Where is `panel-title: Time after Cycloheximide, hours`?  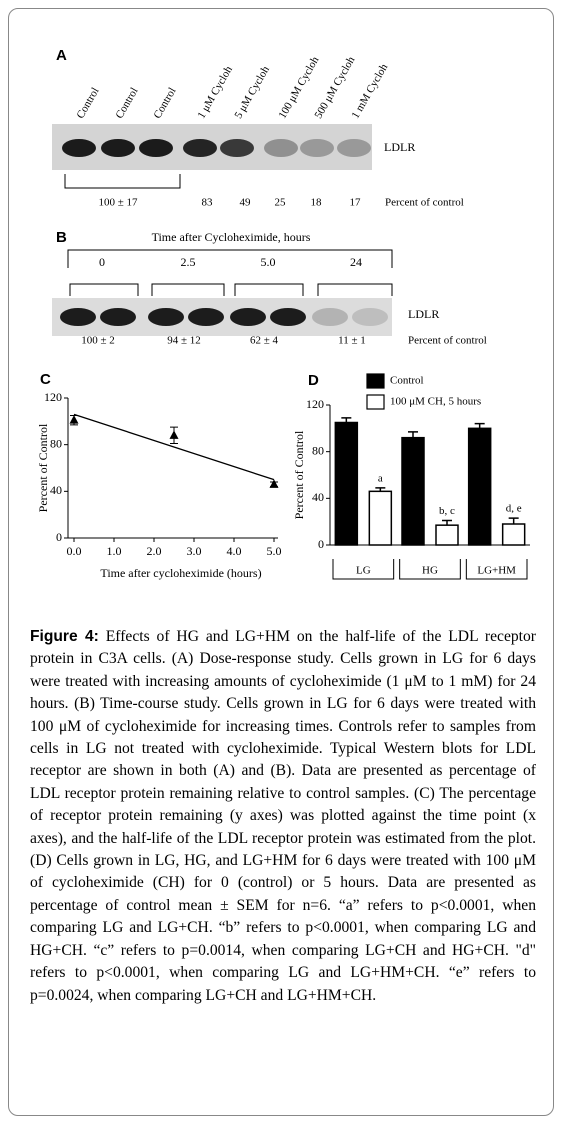
panel-title: Time after Cycloheximide, hours is located at coordinates (231, 237).